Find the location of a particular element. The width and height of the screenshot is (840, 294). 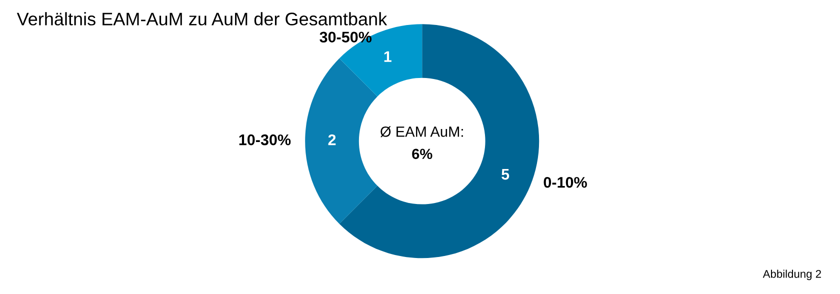

data-label: 5 is located at coordinates (506, 174).